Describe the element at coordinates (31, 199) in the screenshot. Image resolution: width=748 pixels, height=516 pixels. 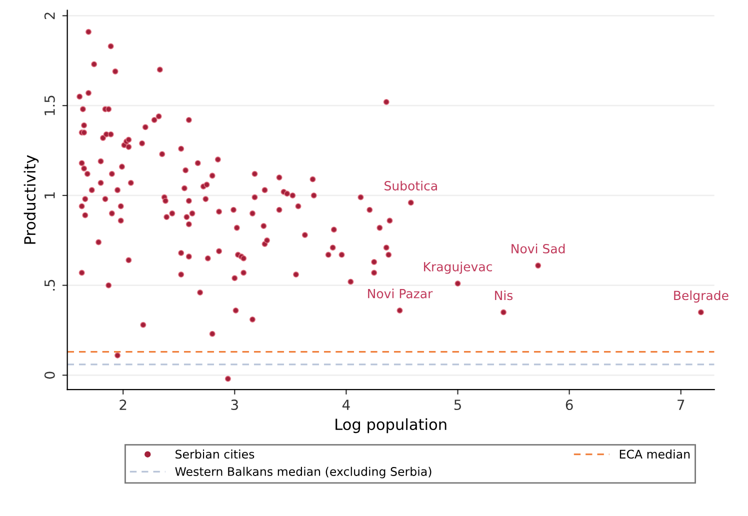
I see `y-axis-title: Productivity` at that location.